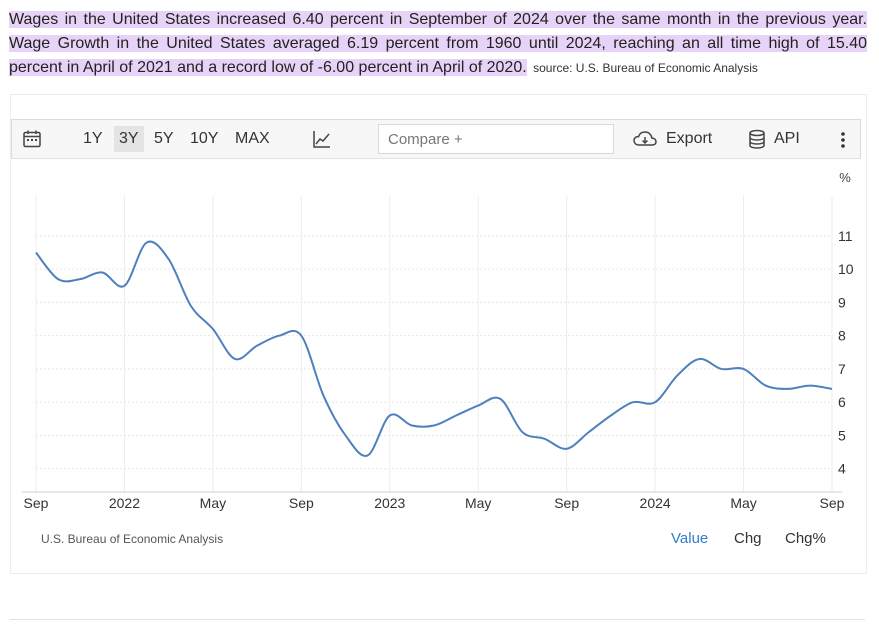 The width and height of the screenshot is (879, 640). I want to click on x-tick-label: 2024, so click(655, 503).